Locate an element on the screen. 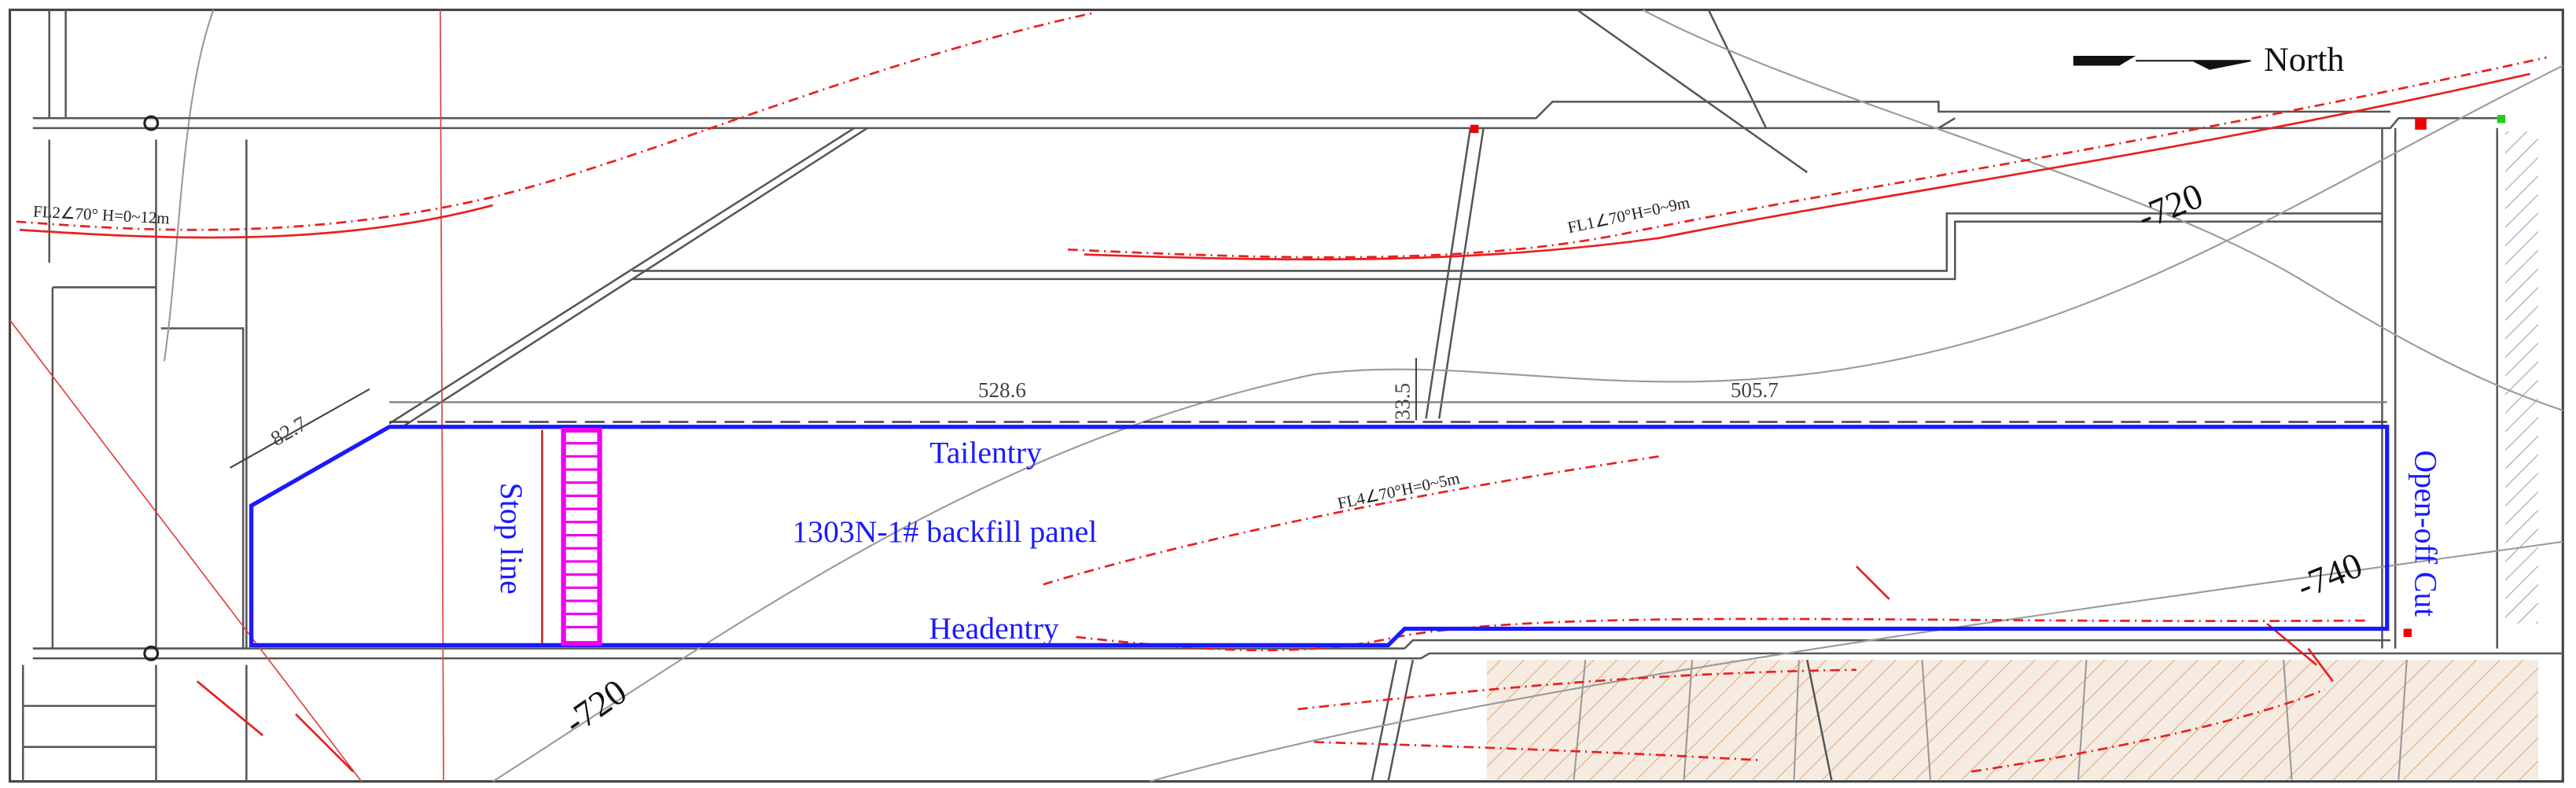 The width and height of the screenshot is (2576, 788). stop-line-label: Stop line is located at coordinates (511, 539).